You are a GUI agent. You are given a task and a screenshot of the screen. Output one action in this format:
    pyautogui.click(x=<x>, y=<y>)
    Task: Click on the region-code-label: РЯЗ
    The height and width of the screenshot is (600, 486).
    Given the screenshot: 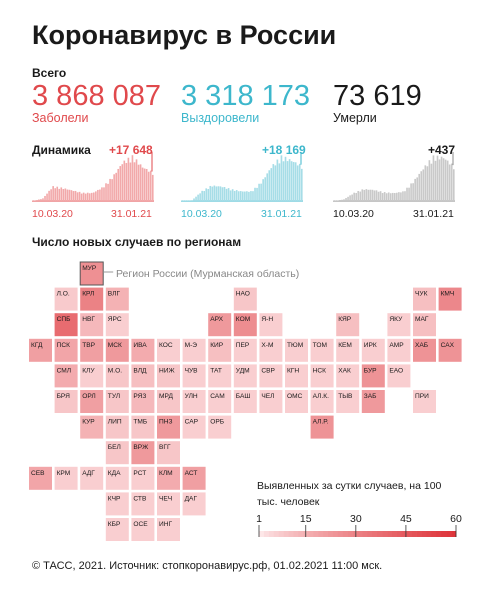 What is the action you would take?
    pyautogui.click(x=139, y=396)
    